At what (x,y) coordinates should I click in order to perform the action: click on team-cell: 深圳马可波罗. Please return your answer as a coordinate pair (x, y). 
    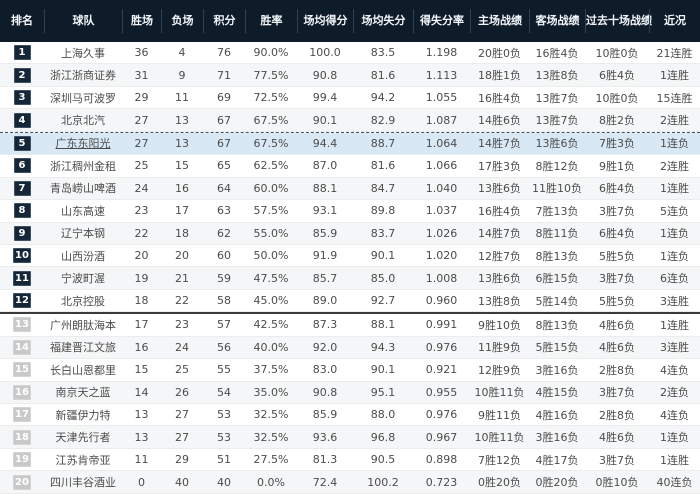
    Looking at the image, I should click on (83, 98).